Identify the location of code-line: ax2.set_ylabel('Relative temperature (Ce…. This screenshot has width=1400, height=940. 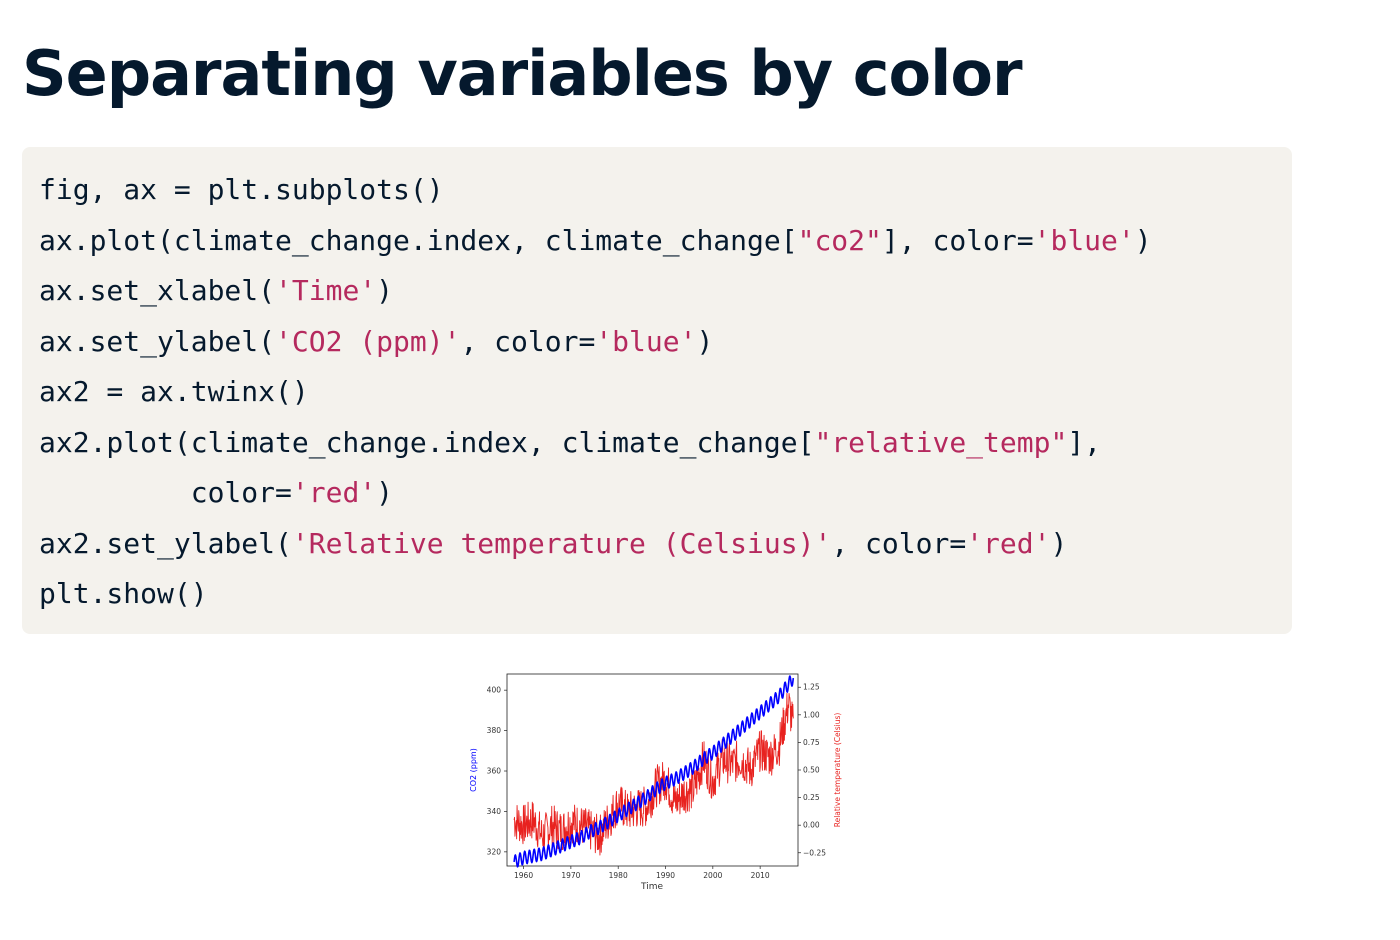
(665, 544).